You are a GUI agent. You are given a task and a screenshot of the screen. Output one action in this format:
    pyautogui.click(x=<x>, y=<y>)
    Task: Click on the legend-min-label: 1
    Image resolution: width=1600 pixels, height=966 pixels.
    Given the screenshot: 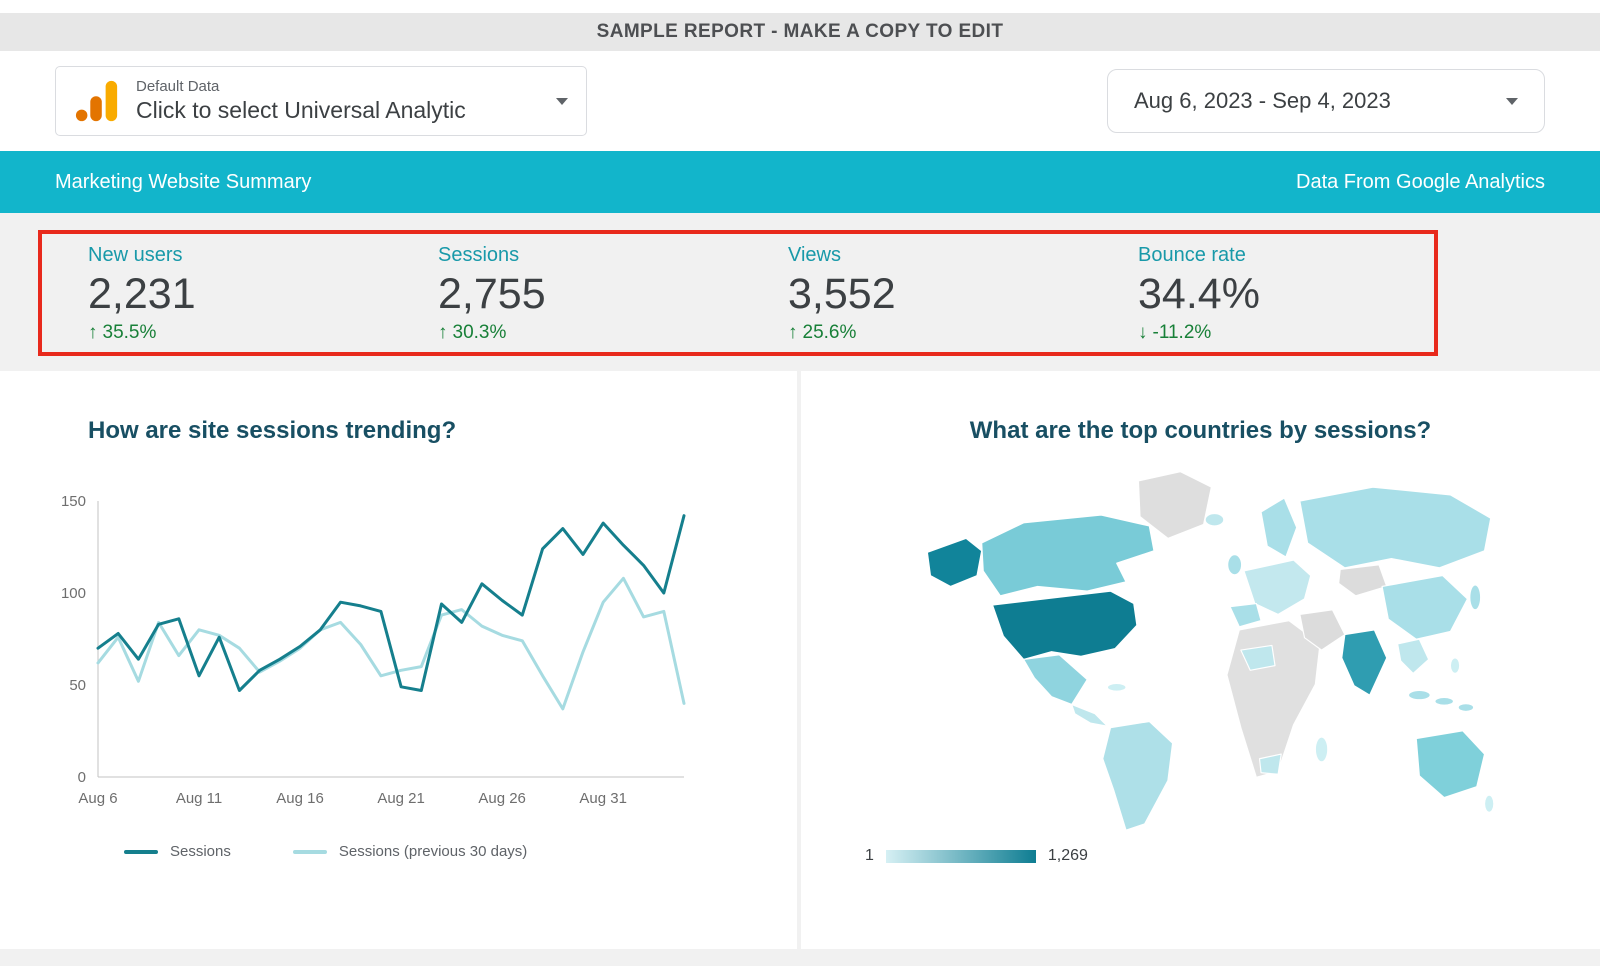 What is the action you would take?
    pyautogui.click(x=869, y=855)
    